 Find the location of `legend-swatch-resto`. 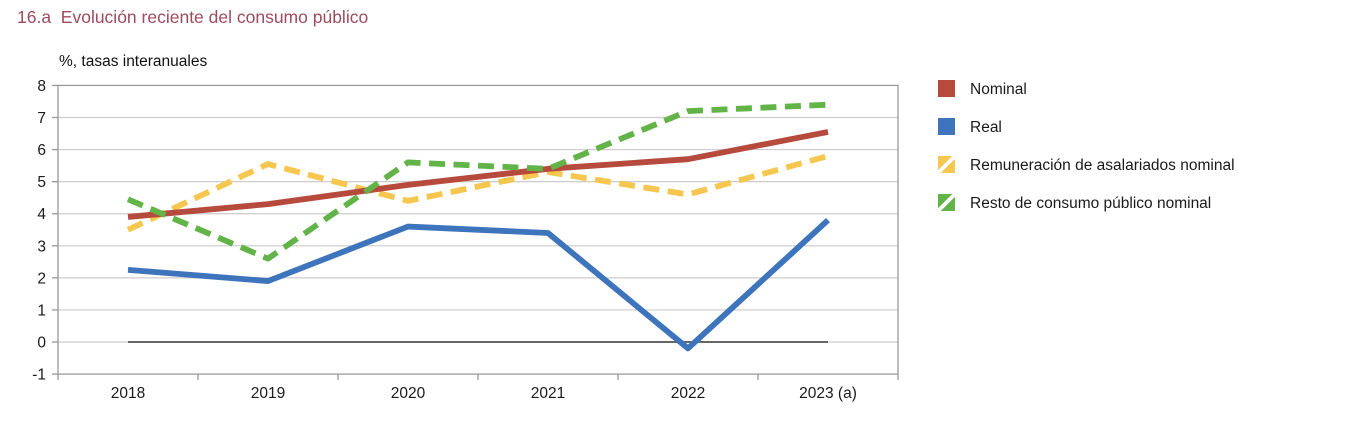

legend-swatch-resto is located at coordinates (946, 202).